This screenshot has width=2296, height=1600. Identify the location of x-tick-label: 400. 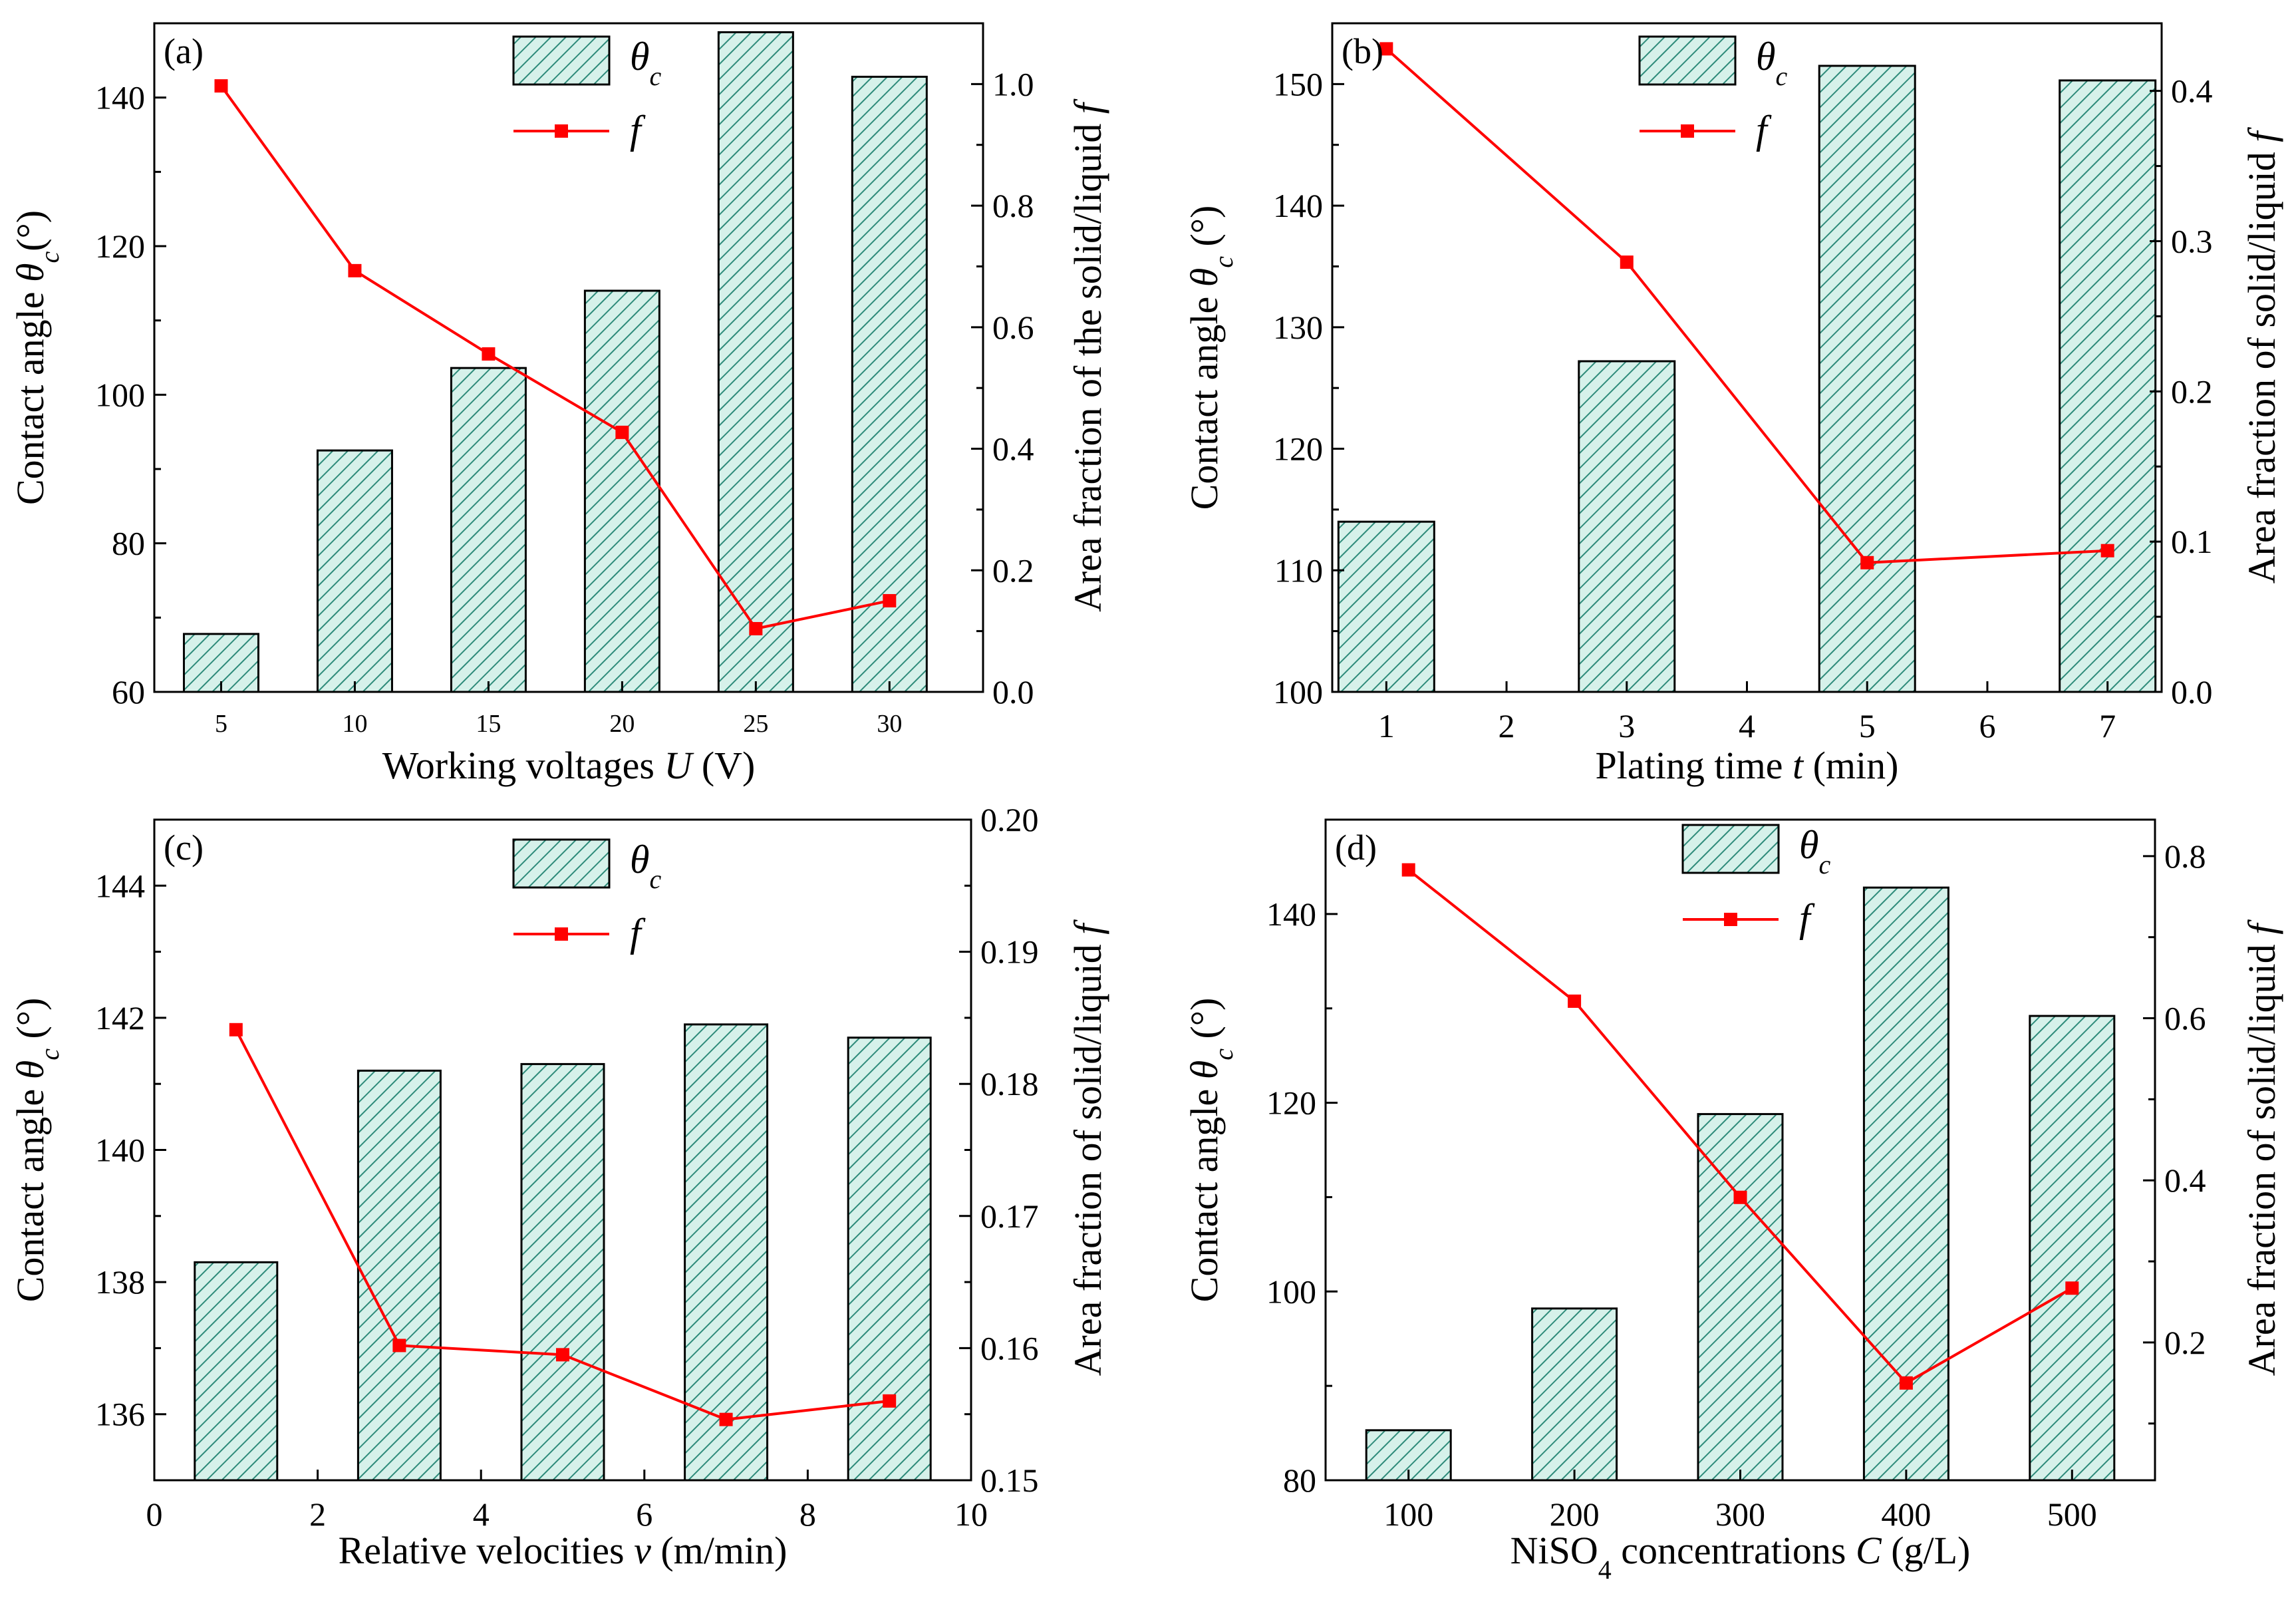
(1906, 1514).